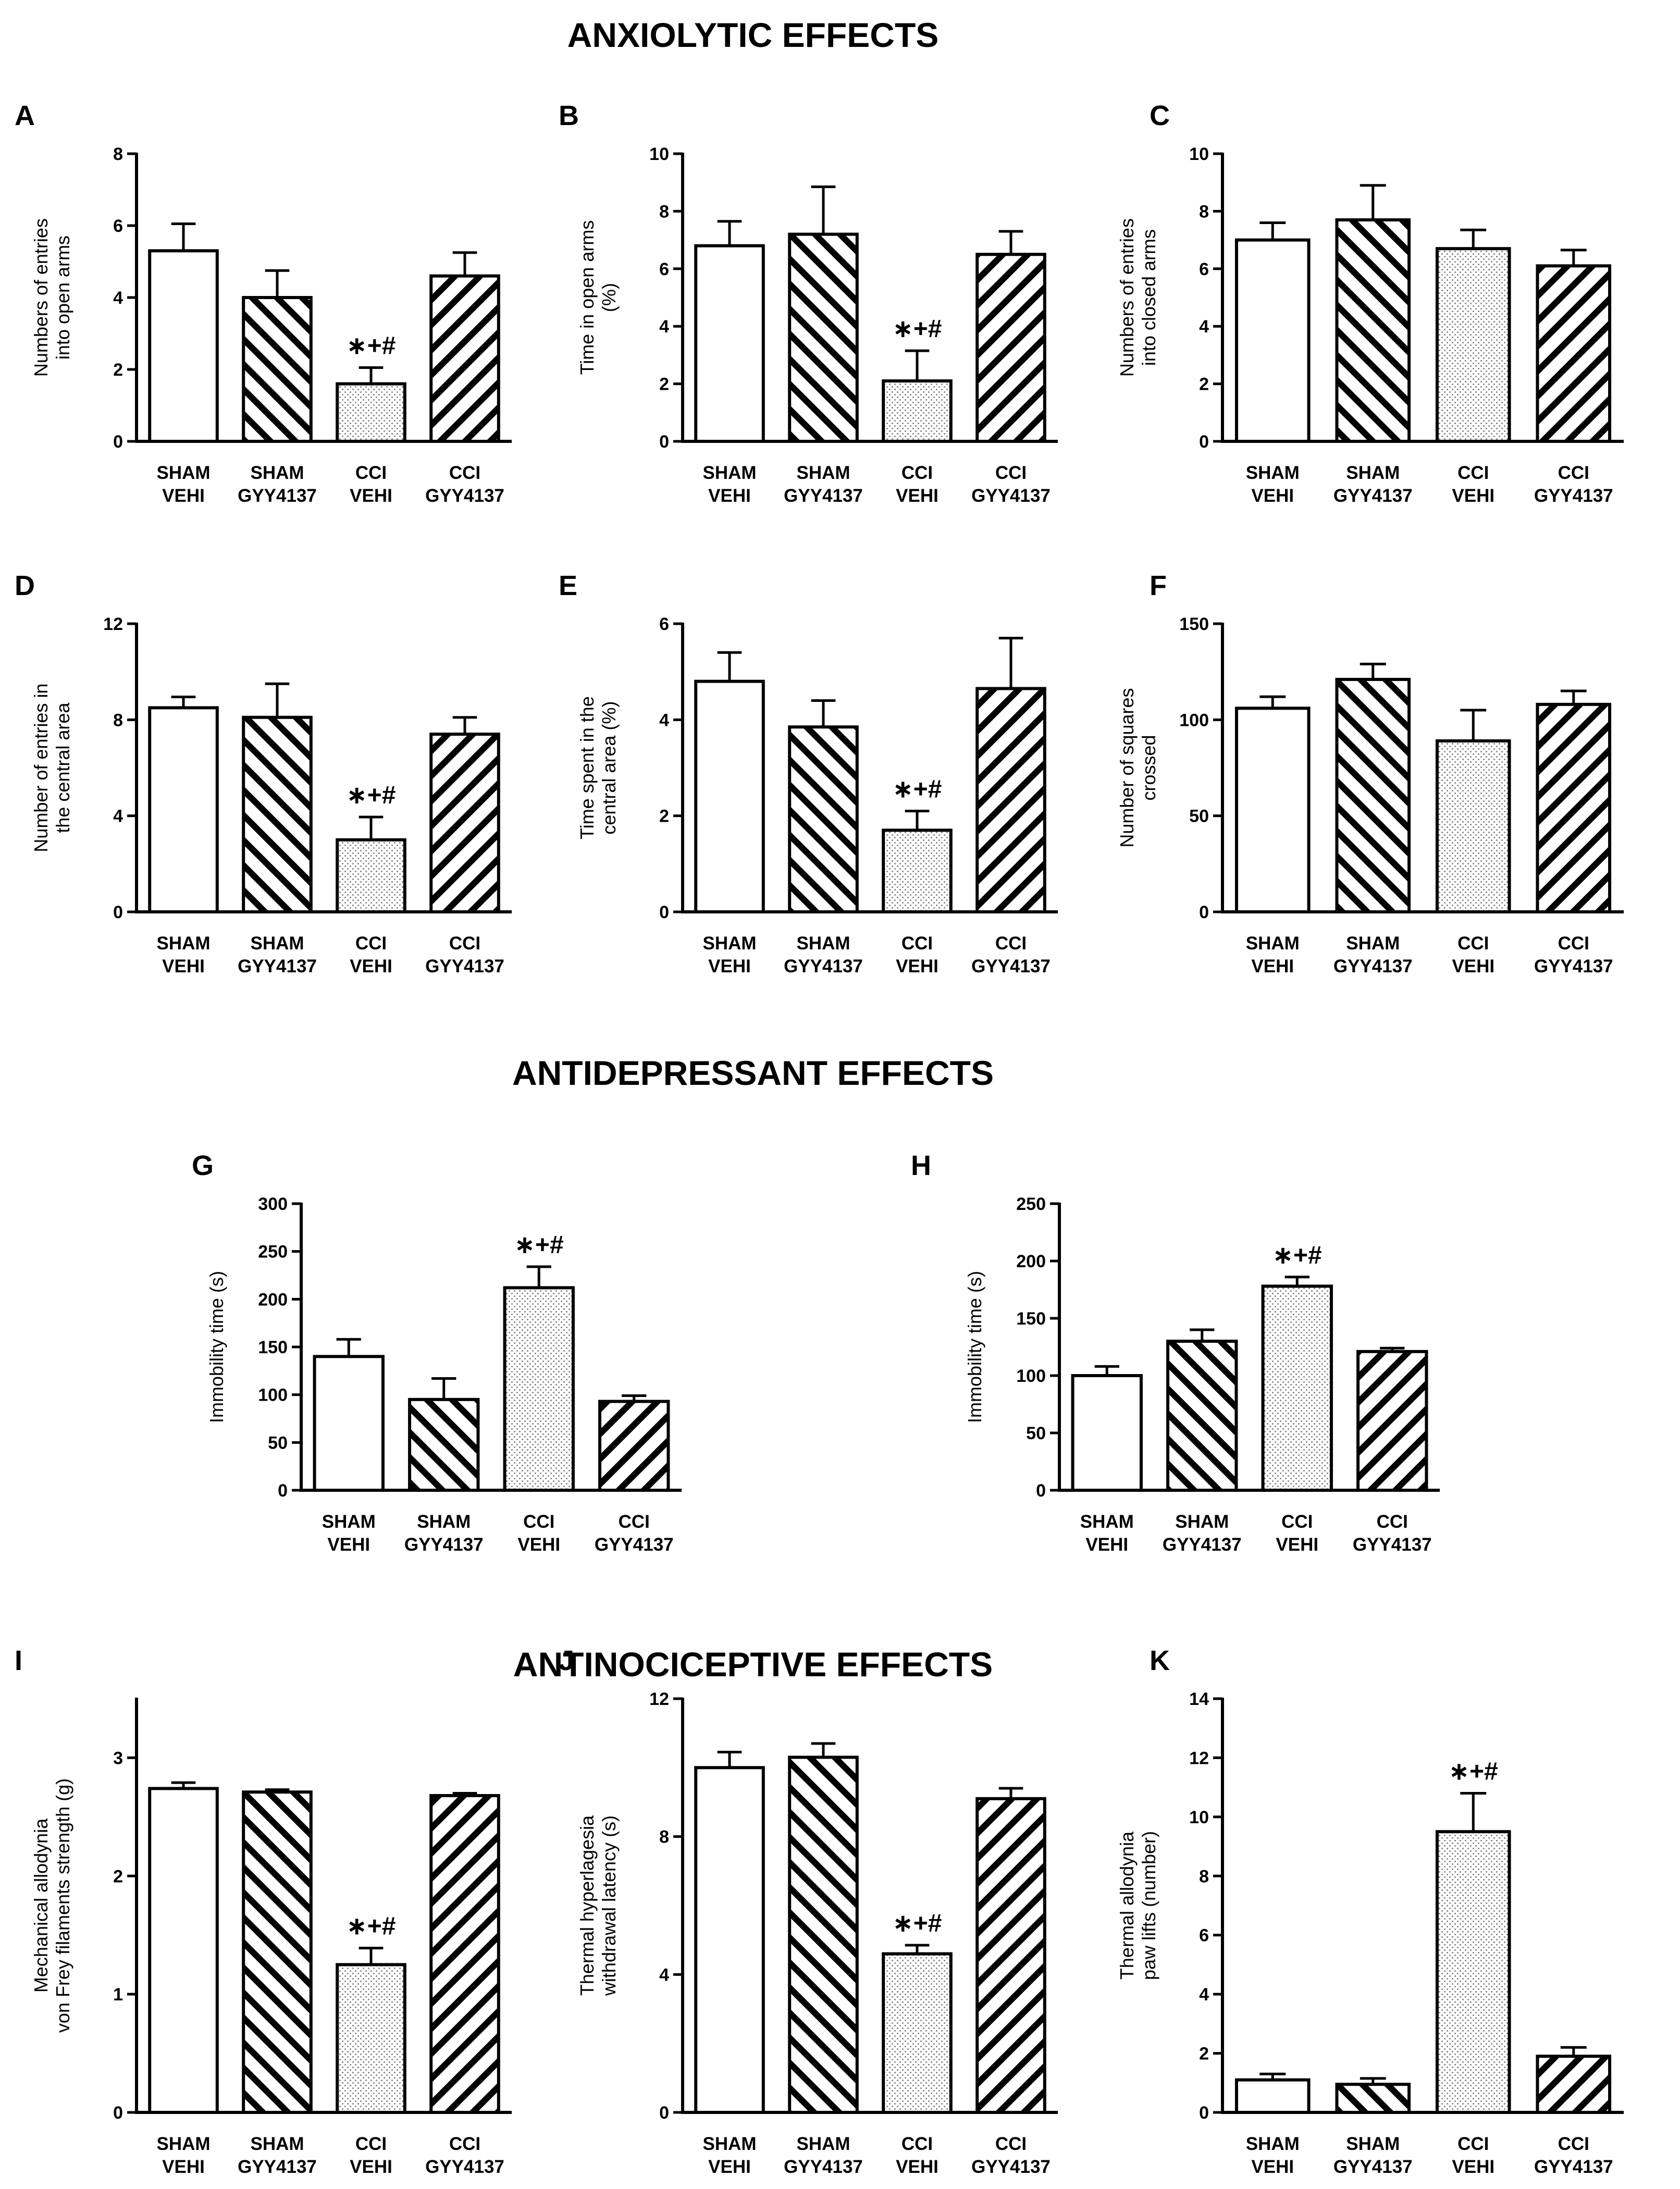 The width and height of the screenshot is (1680, 2189). I want to click on x-label-h-1-line1: SHAM, so click(1202, 1522).